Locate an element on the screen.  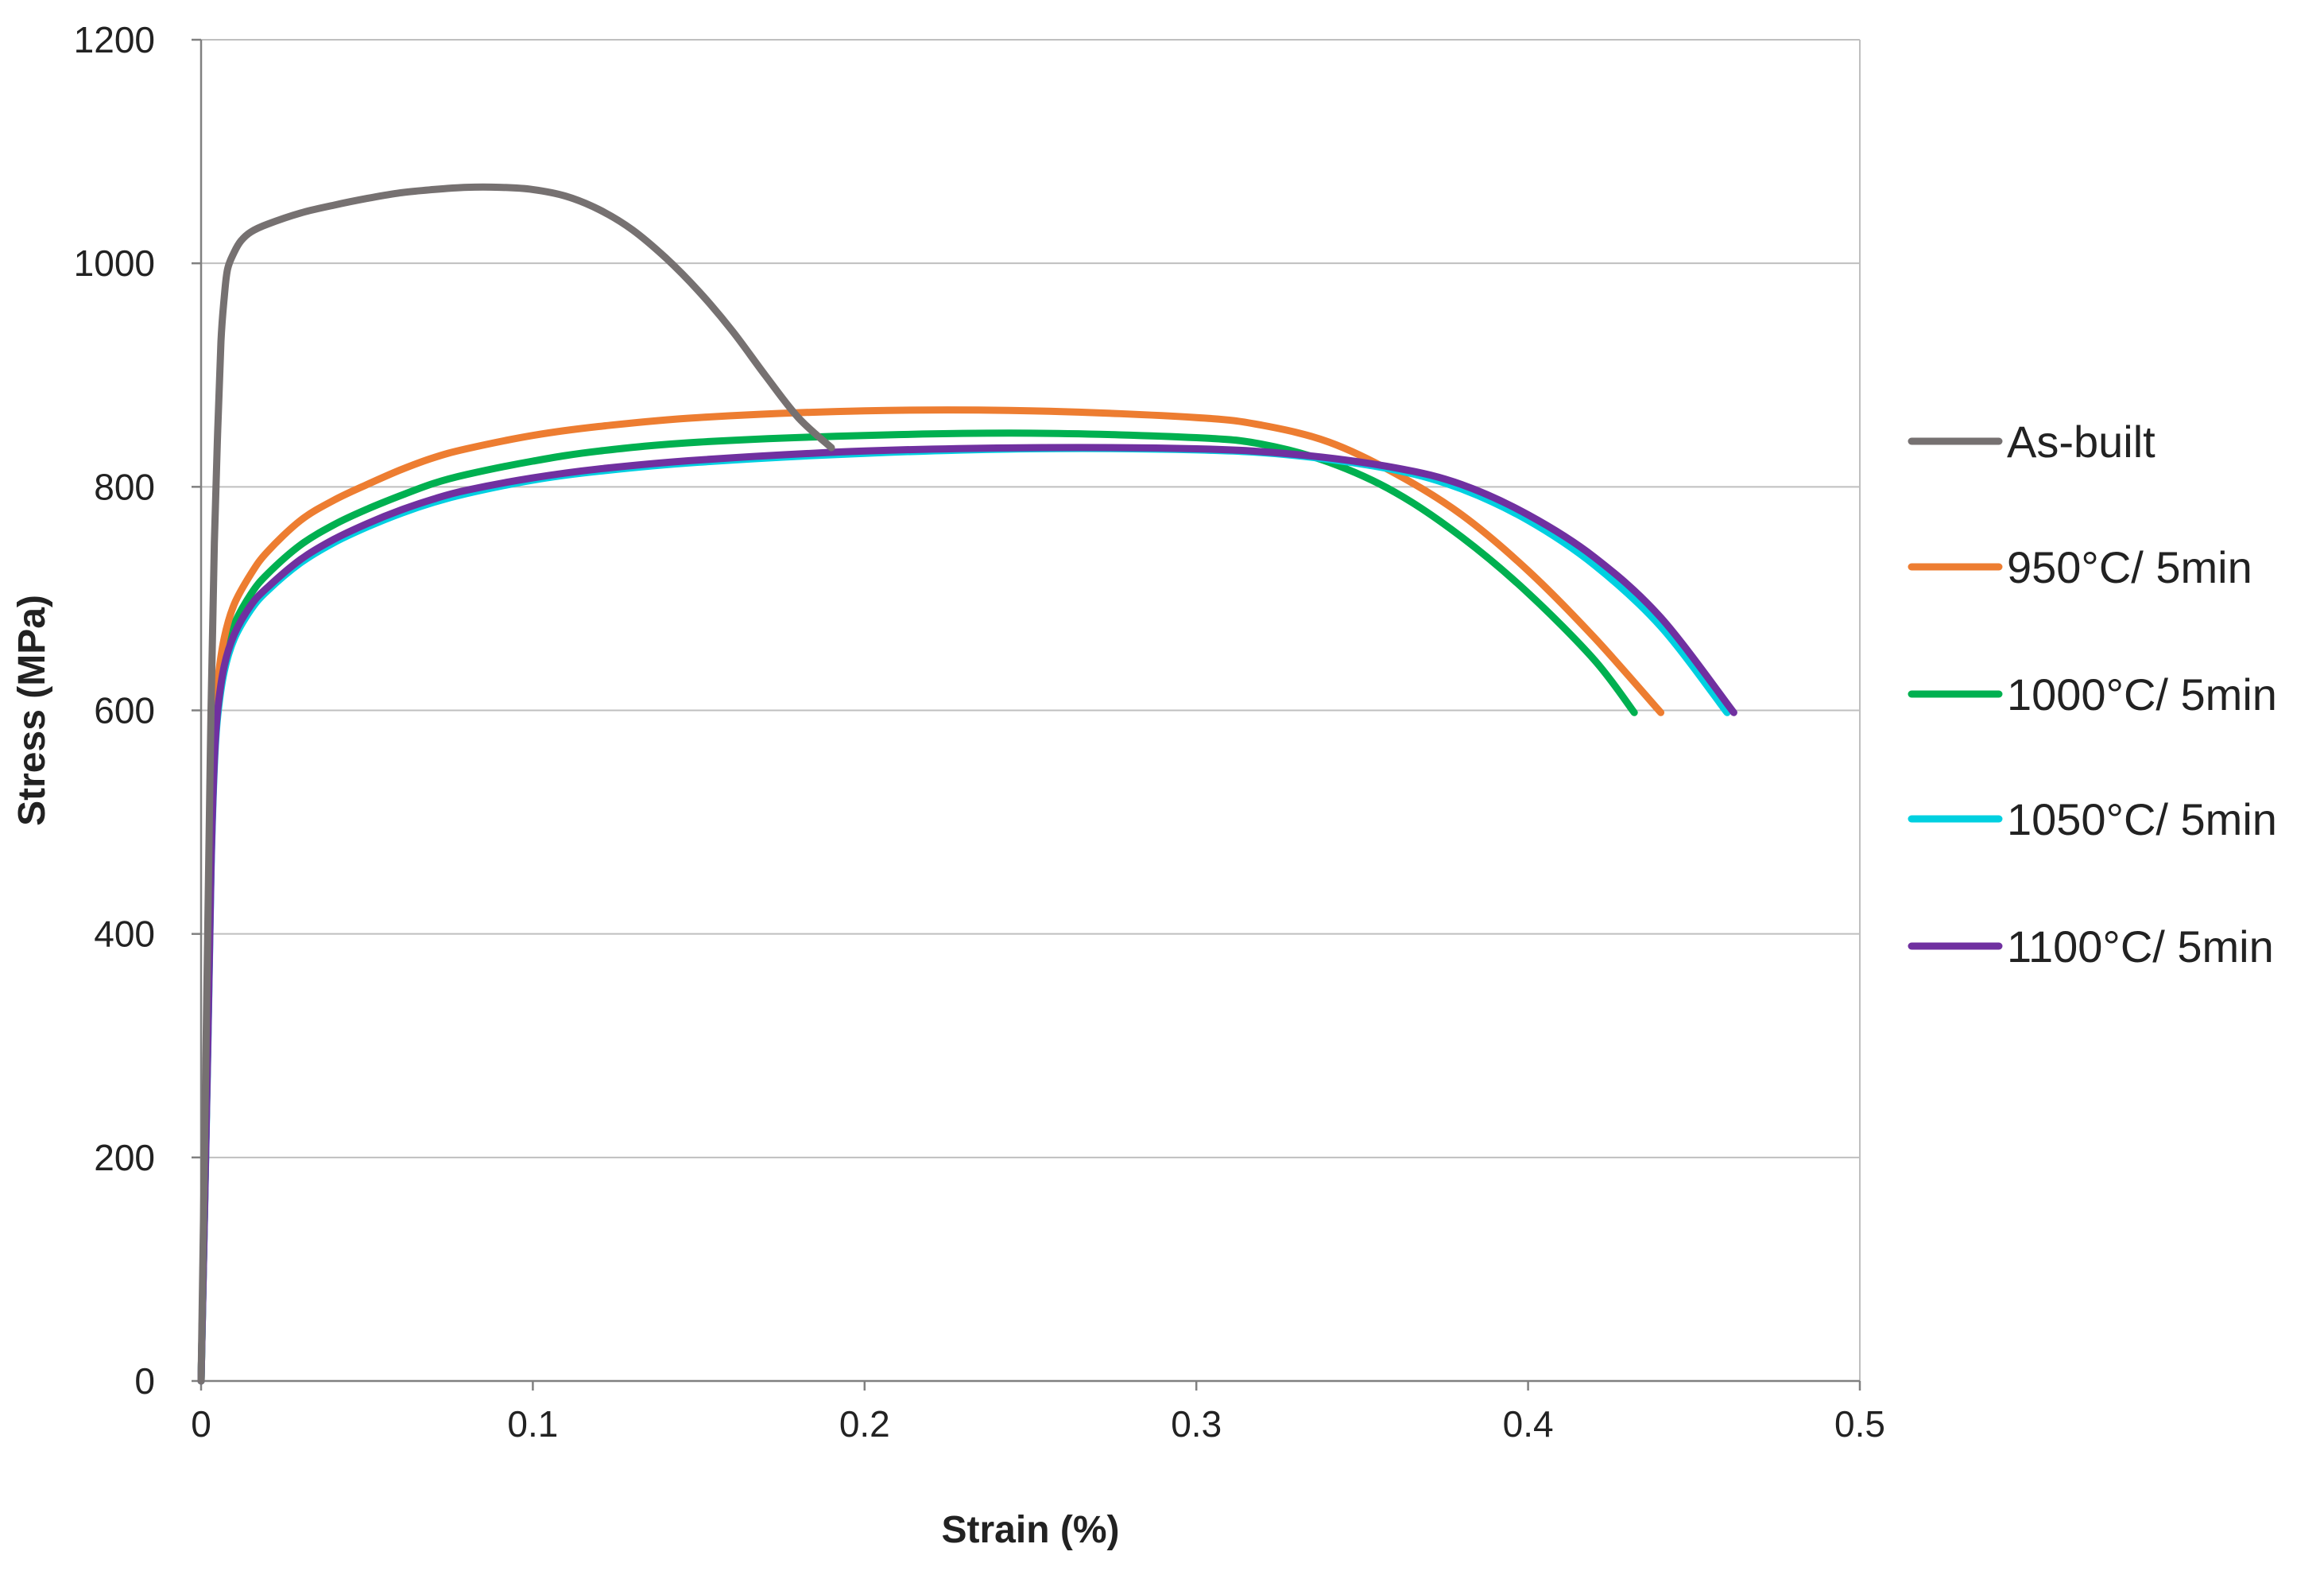
legend-label-4: 1100°C/ 5min is located at coordinates (2140, 946).